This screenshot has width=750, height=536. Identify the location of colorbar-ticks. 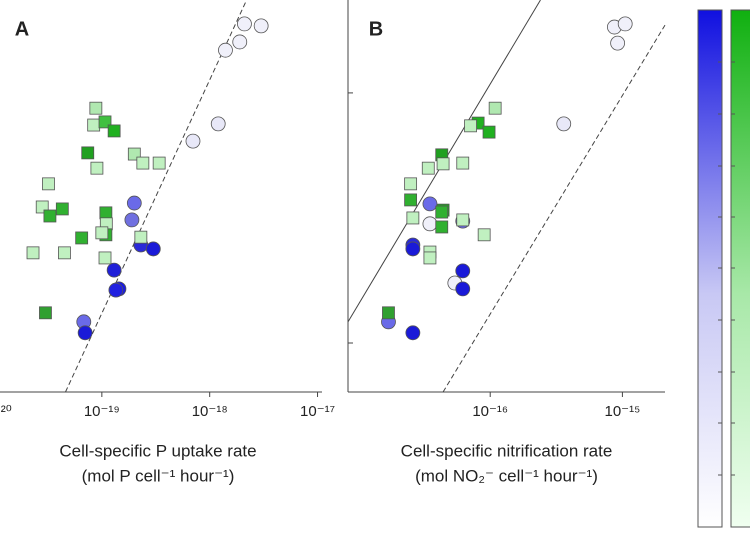
(726, 268).